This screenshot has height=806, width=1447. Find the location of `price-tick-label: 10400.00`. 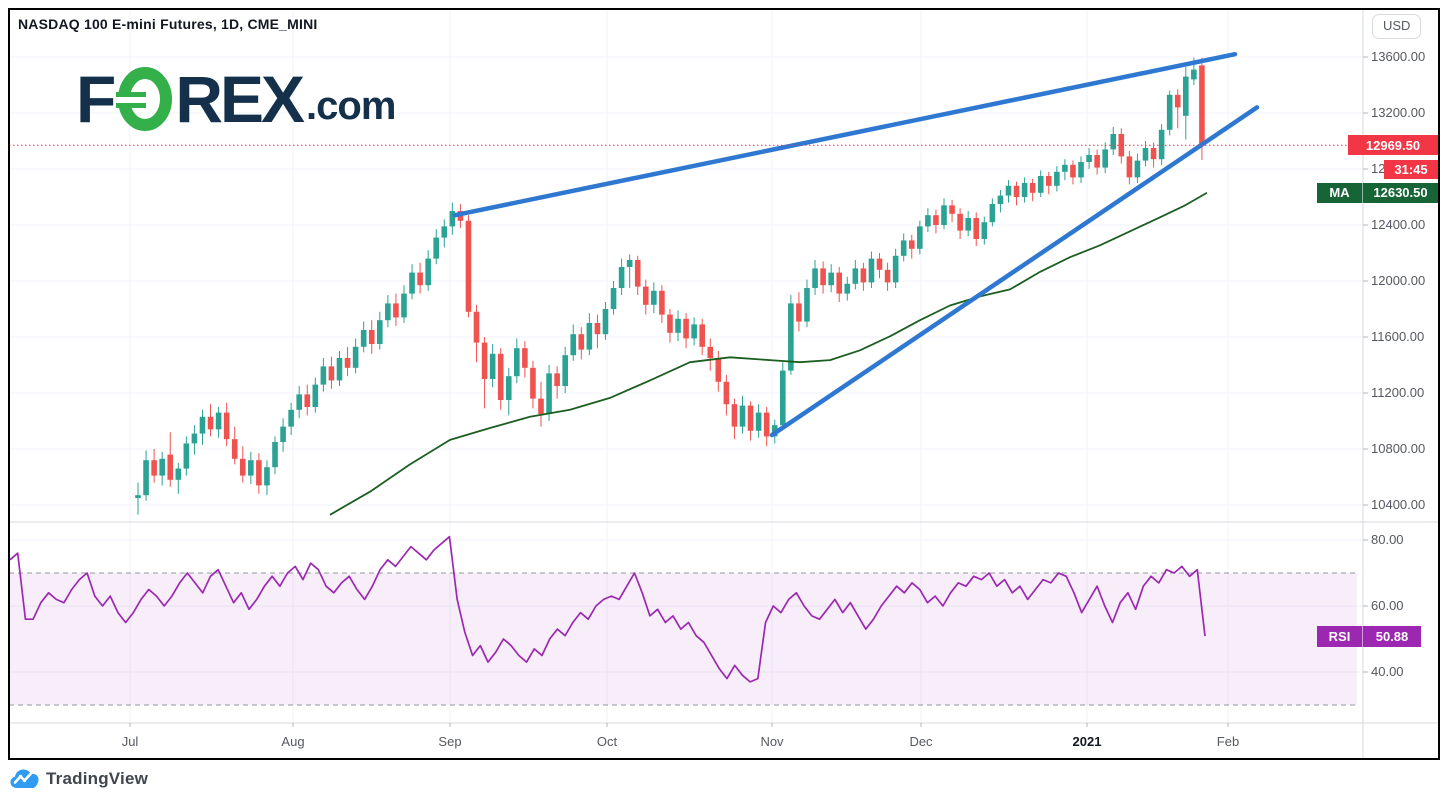

price-tick-label: 10400.00 is located at coordinates (1398, 504).